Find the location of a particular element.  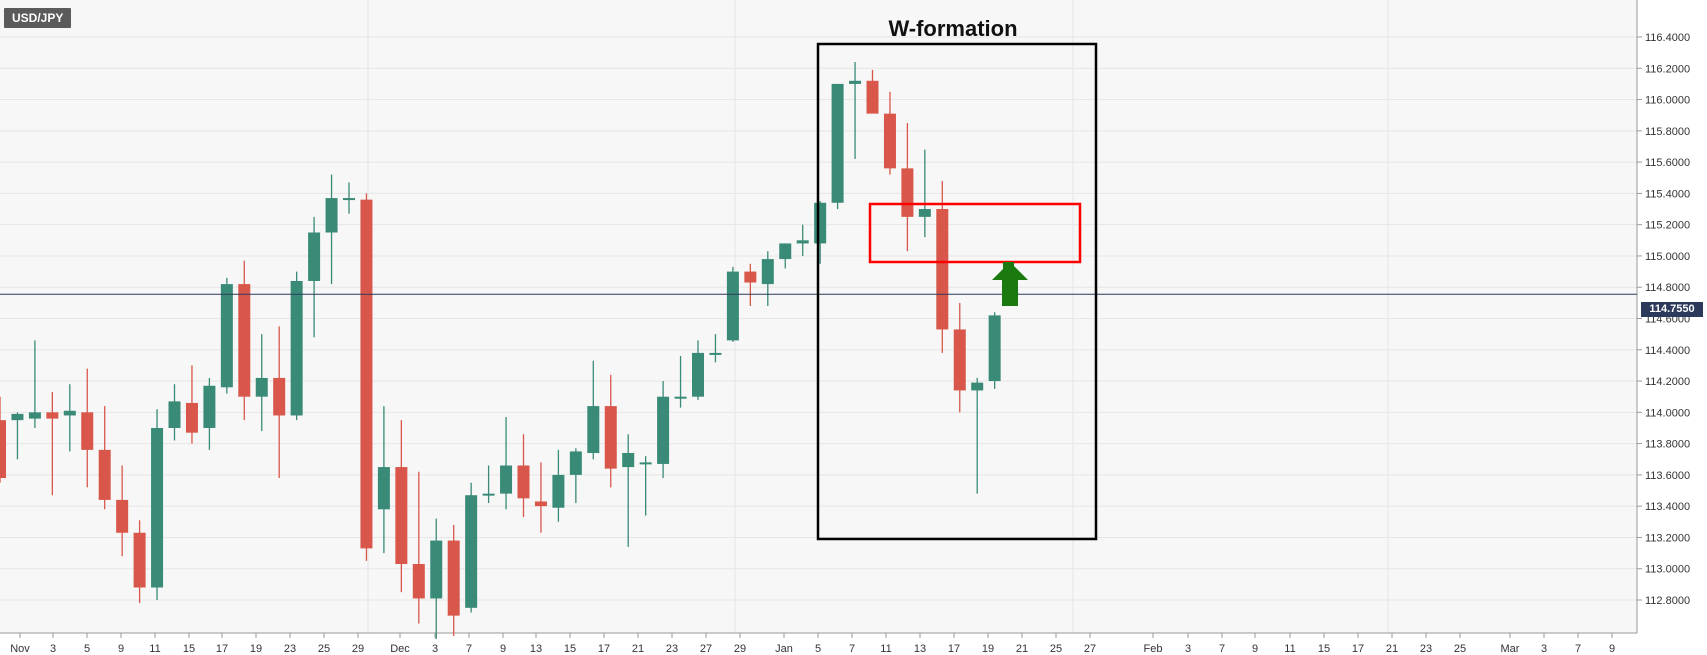

price-axis-label: 113.6000 is located at coordinates (1667, 476).